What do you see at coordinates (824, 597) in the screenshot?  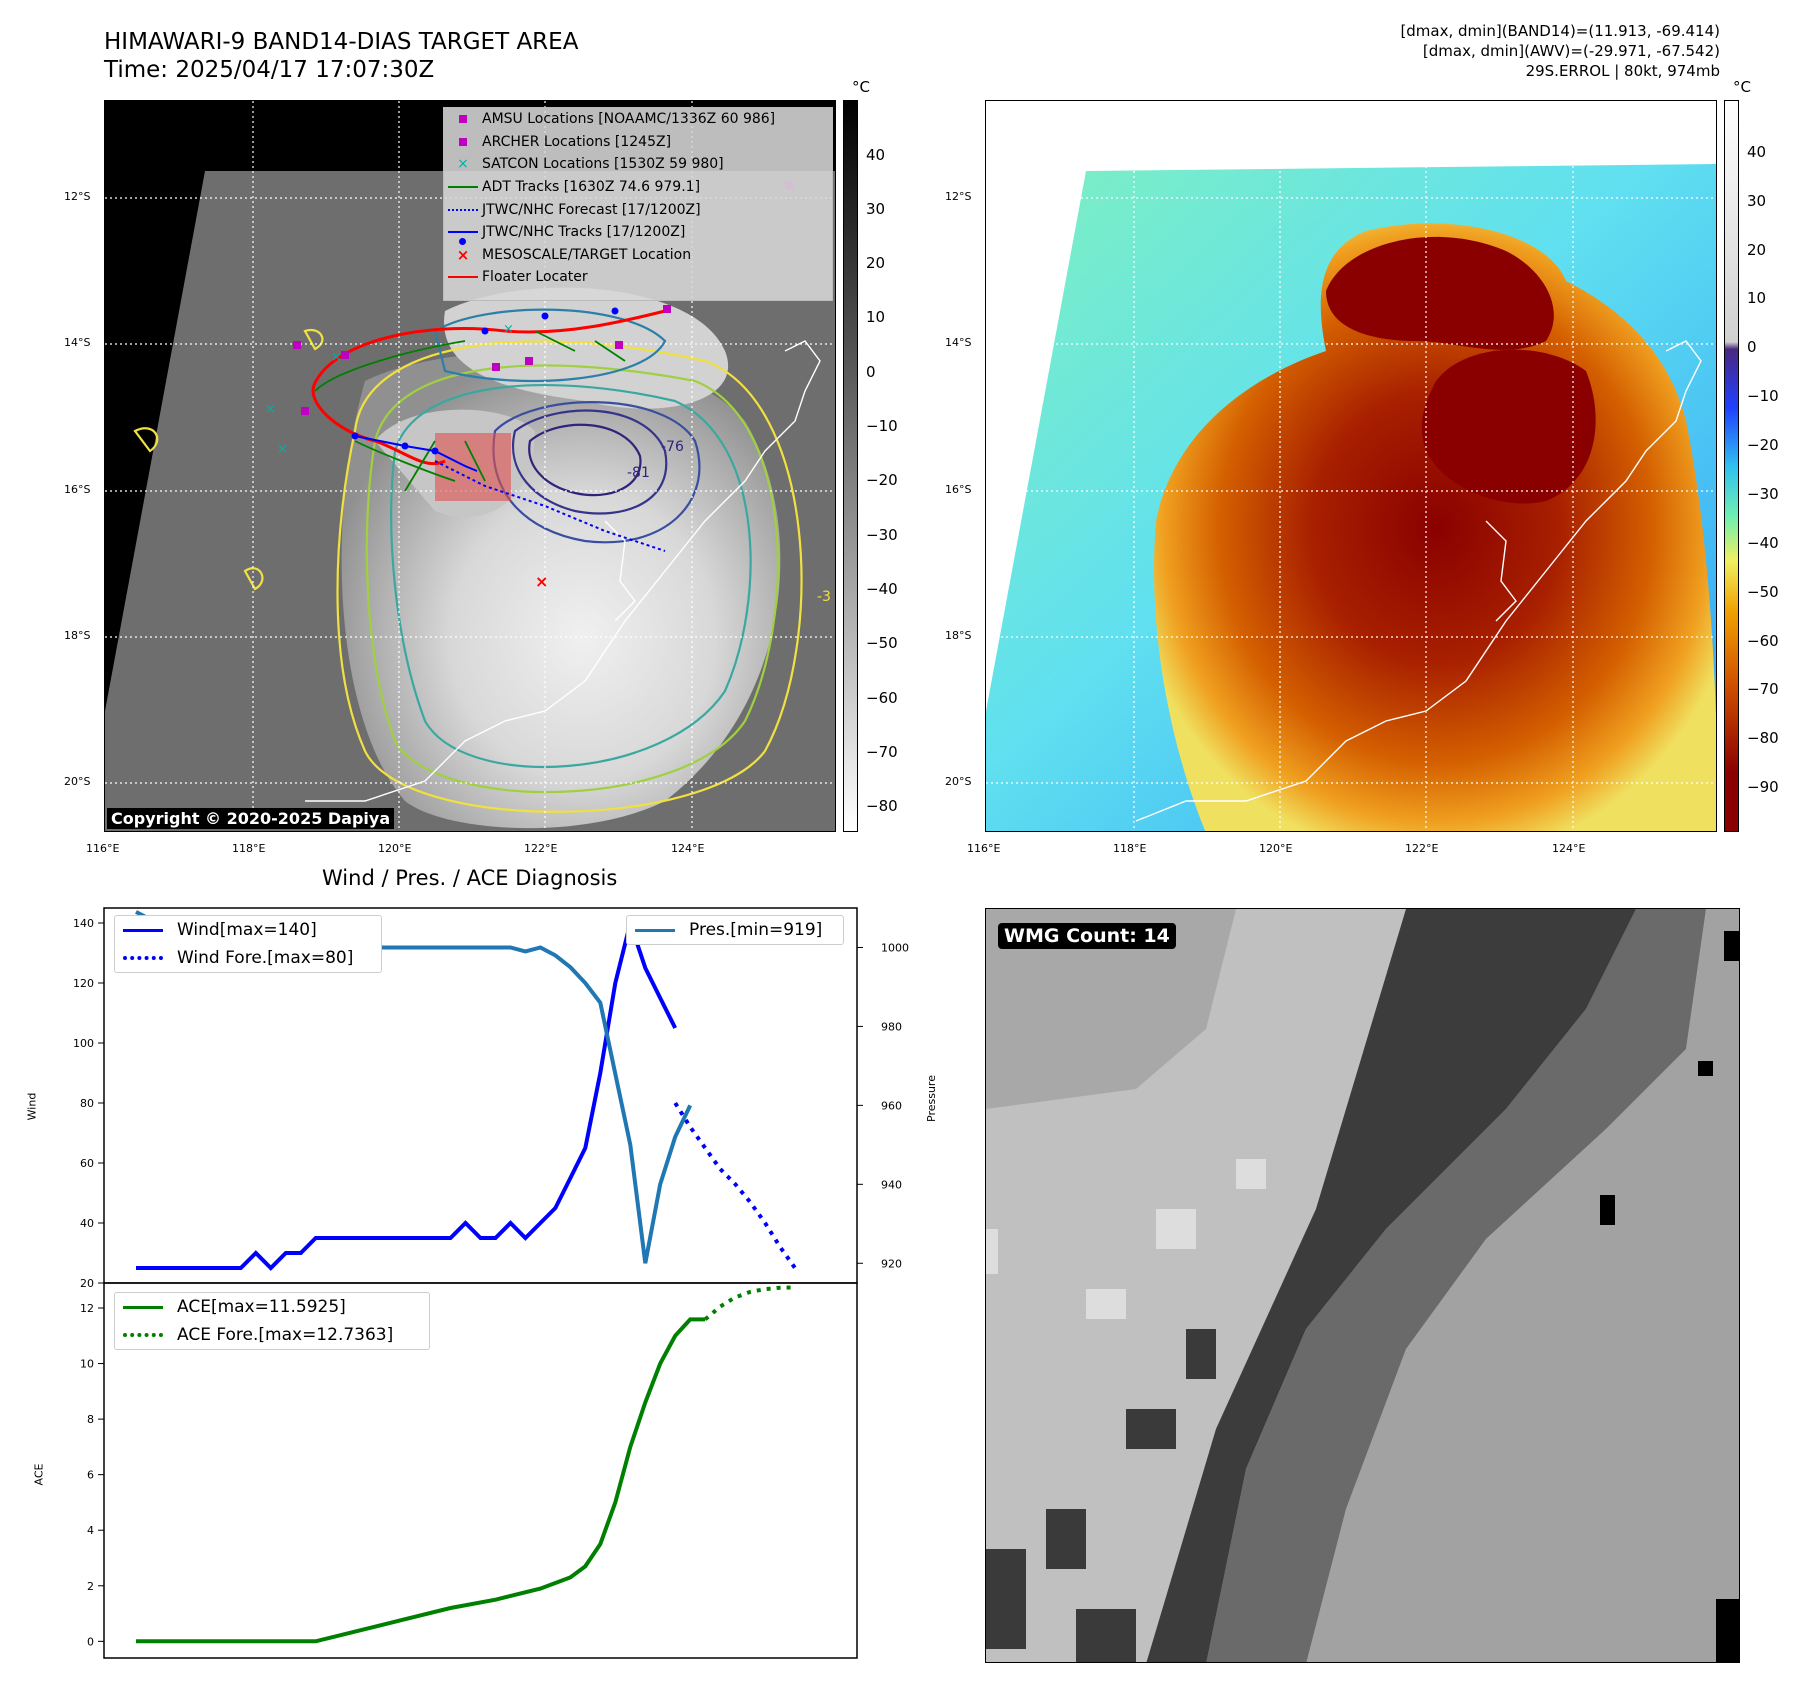 I see `contour-label-3: -3` at bounding box center [824, 597].